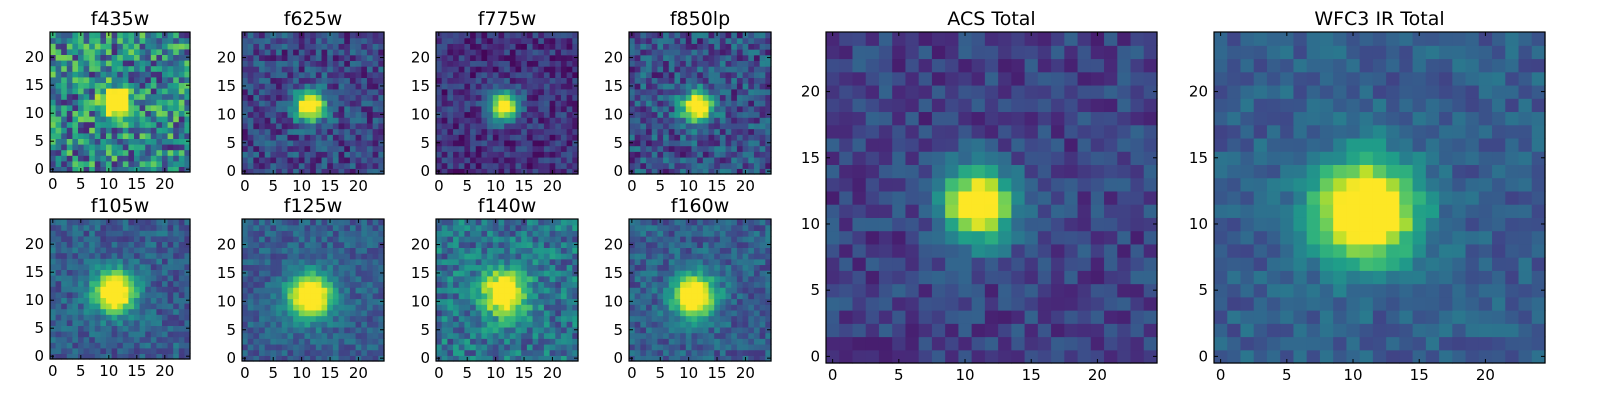 This screenshot has height=400, width=1600. Describe the element at coordinates (313, 206) in the screenshot. I see `panel-title: f125w` at that location.